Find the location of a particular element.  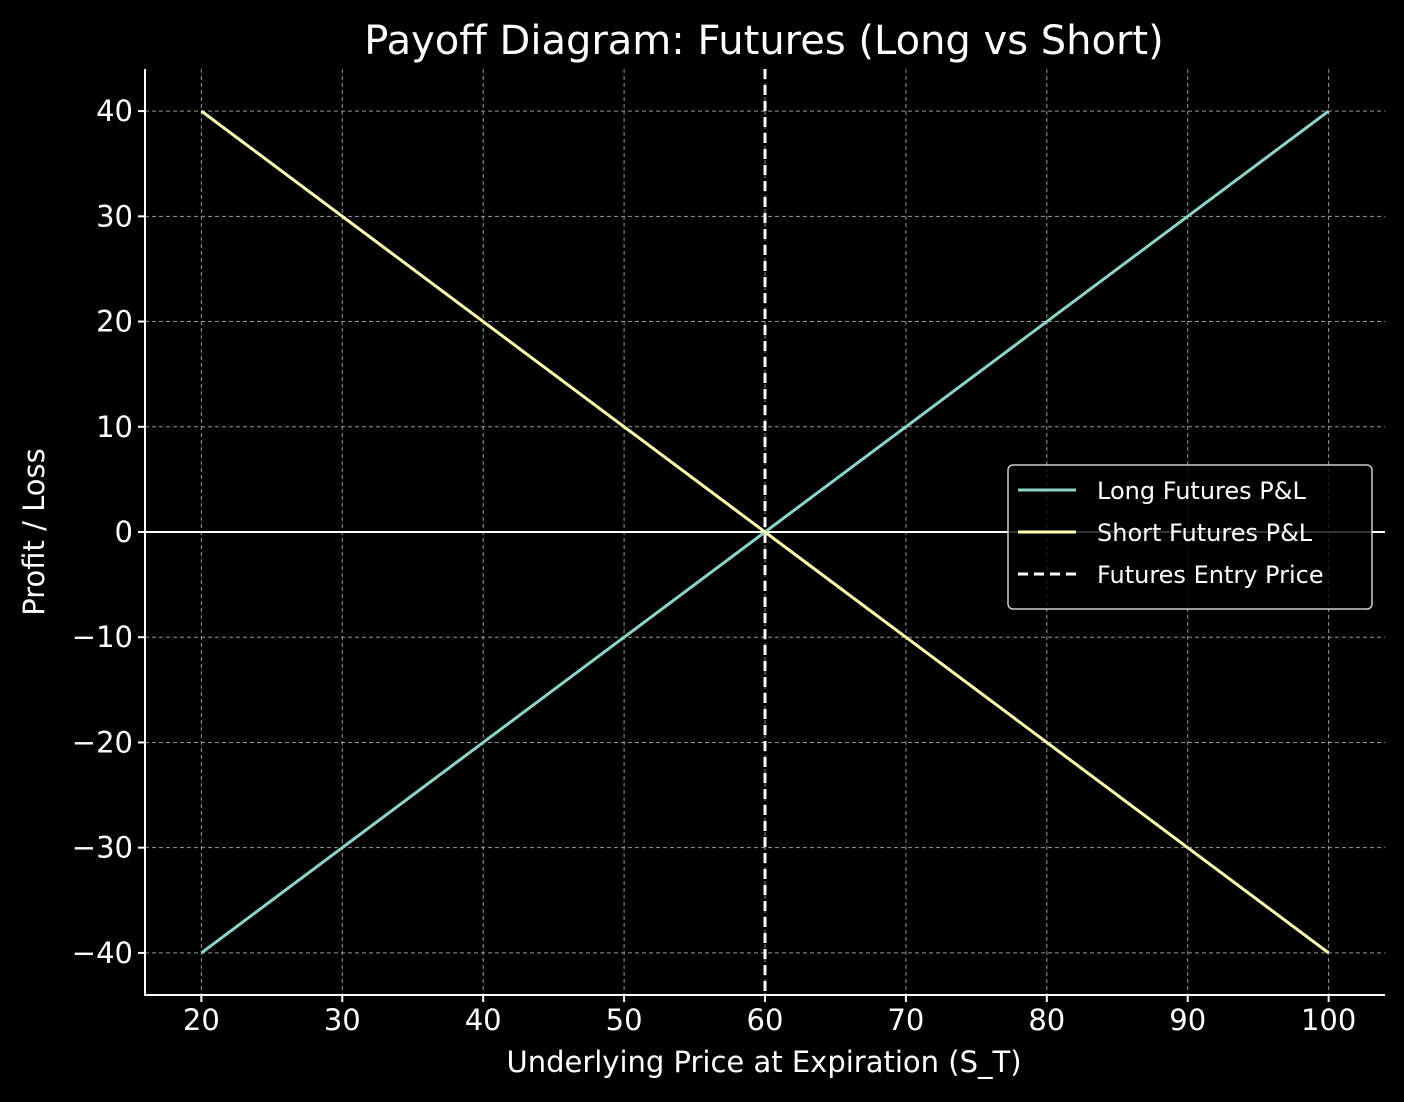

x-tick-label-3: 50 is located at coordinates (624, 1020).